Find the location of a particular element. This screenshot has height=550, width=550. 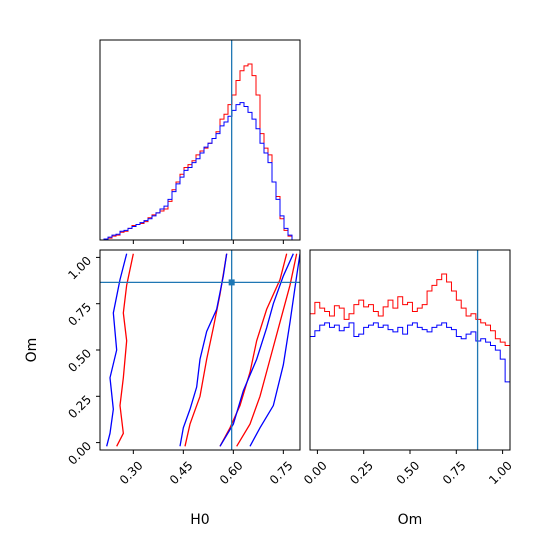

xtick-label-3: 0.75 is located at coordinates (281, 472).